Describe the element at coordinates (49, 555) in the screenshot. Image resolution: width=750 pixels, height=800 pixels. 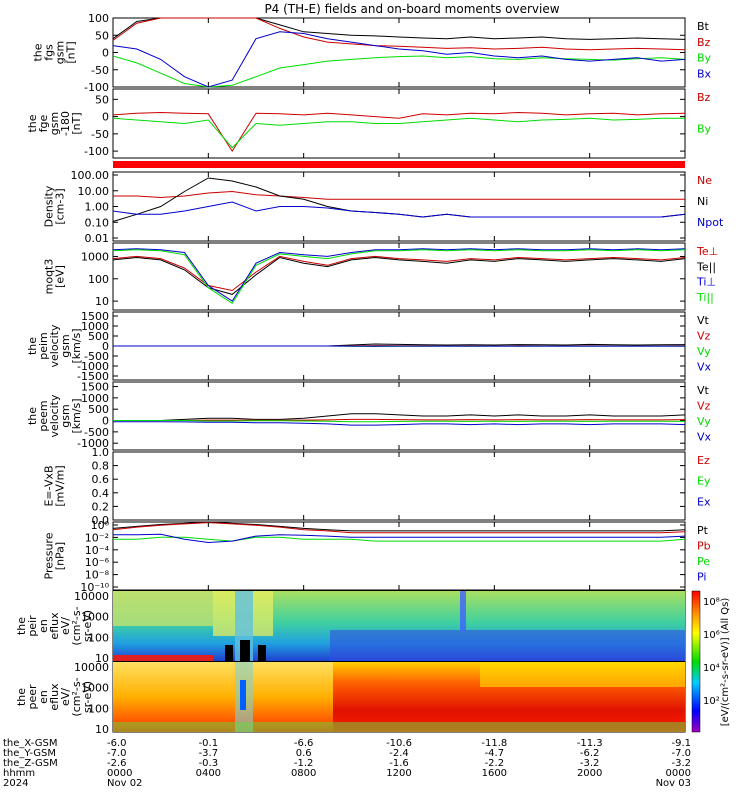
I see `ylabel-line: Pressure` at that location.